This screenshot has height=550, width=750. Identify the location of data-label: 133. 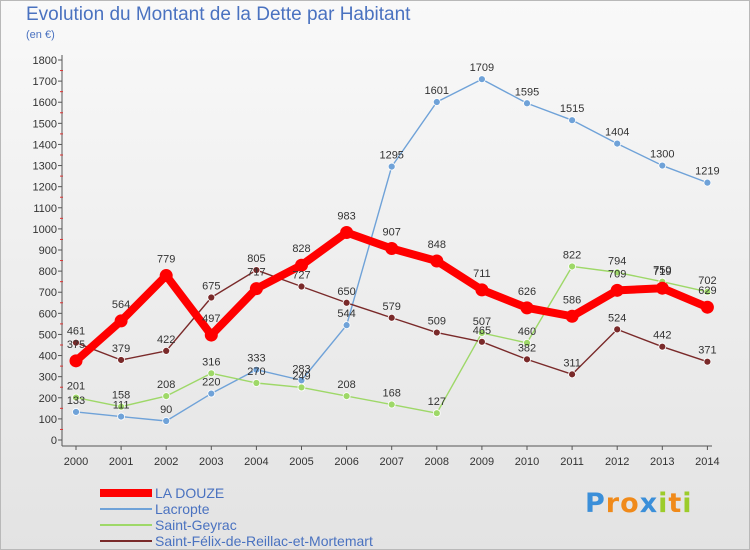
(76, 401).